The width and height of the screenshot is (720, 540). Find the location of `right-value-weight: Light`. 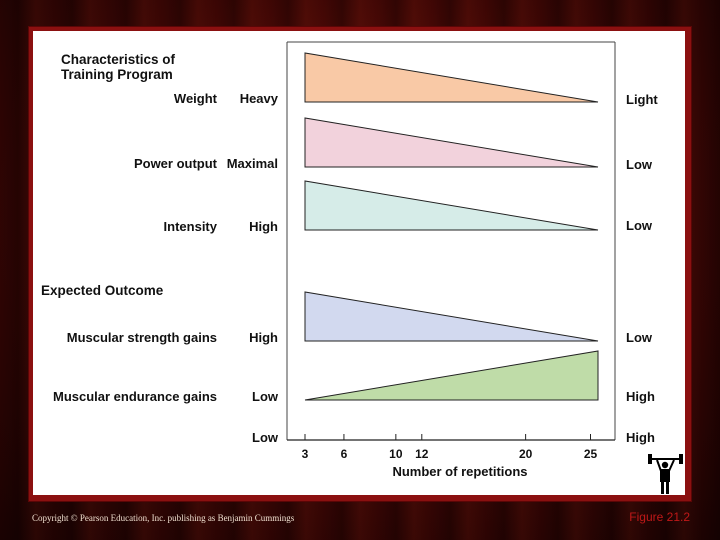

right-value-weight: Light is located at coordinates (642, 99).